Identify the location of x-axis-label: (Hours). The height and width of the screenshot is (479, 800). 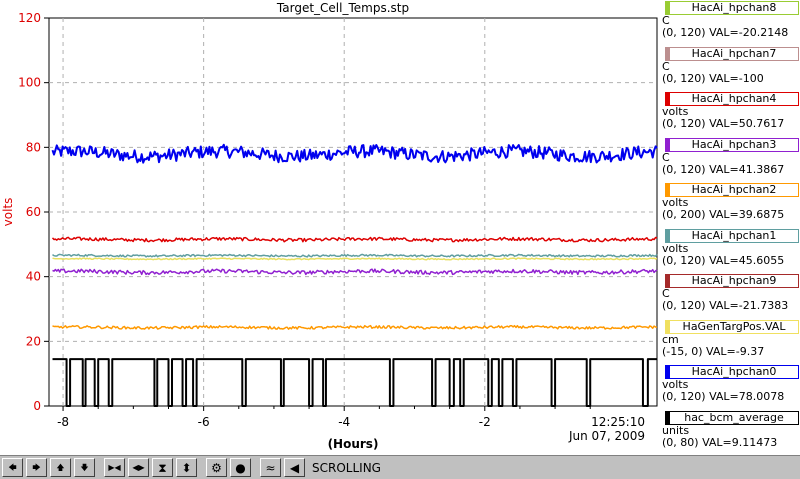
(353, 444).